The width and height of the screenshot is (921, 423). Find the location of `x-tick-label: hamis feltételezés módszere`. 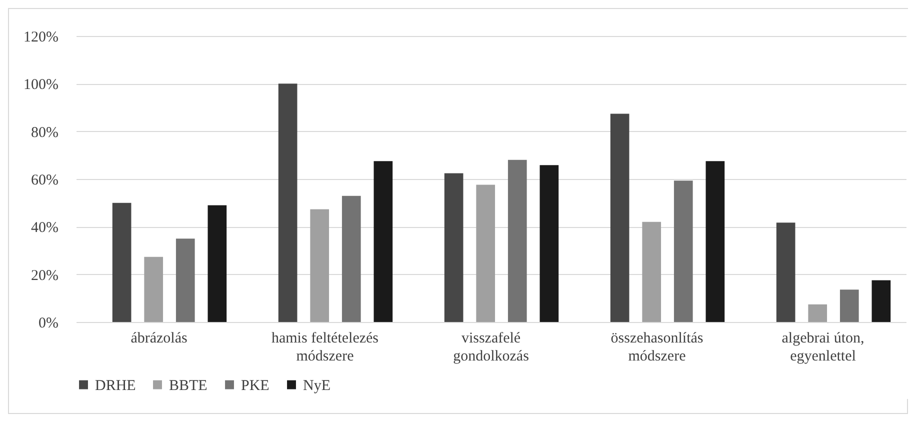

x-tick-label: hamis feltételezés módszere is located at coordinates (325, 347).